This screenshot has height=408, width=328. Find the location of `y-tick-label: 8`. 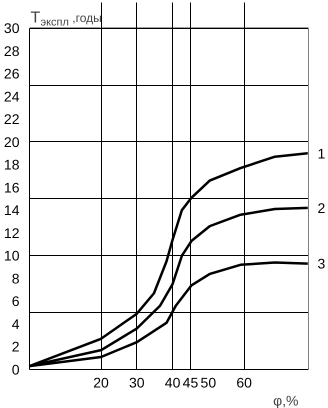

y-tick-label: 8 is located at coordinates (16, 278).